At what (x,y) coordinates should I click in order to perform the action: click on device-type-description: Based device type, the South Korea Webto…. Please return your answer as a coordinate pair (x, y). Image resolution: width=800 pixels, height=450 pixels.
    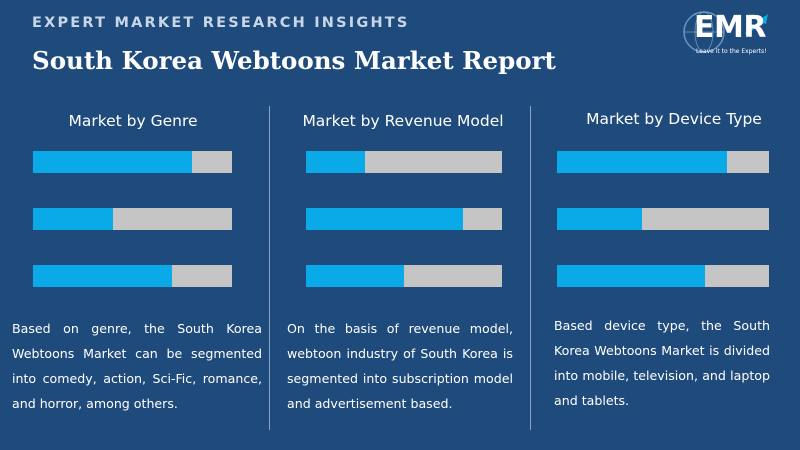
    Looking at the image, I should click on (662, 363).